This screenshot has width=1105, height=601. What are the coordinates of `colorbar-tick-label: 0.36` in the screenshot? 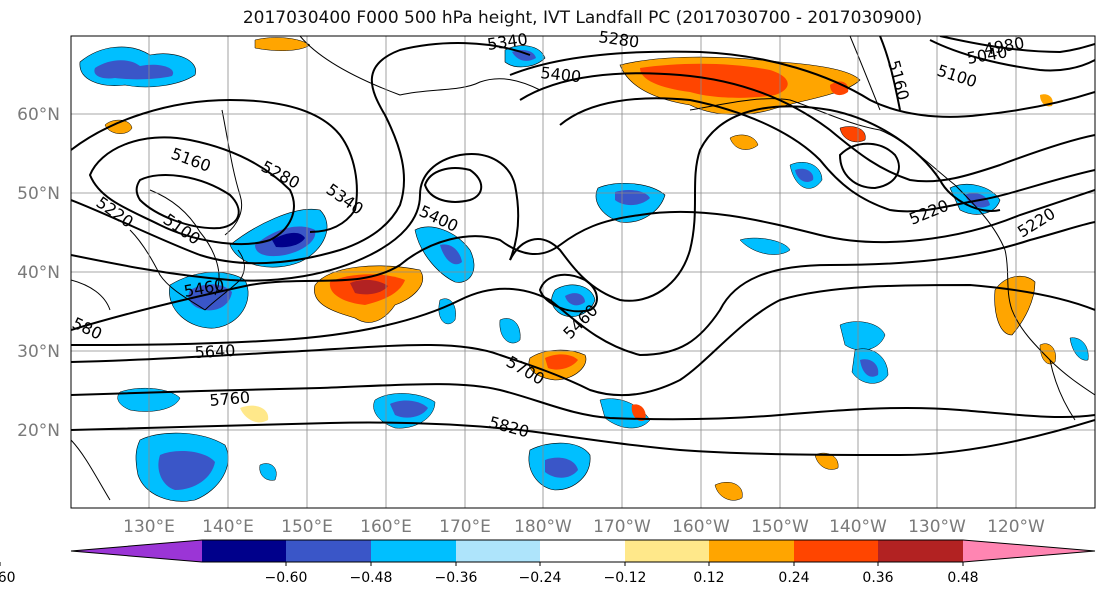 It's located at (877, 578).